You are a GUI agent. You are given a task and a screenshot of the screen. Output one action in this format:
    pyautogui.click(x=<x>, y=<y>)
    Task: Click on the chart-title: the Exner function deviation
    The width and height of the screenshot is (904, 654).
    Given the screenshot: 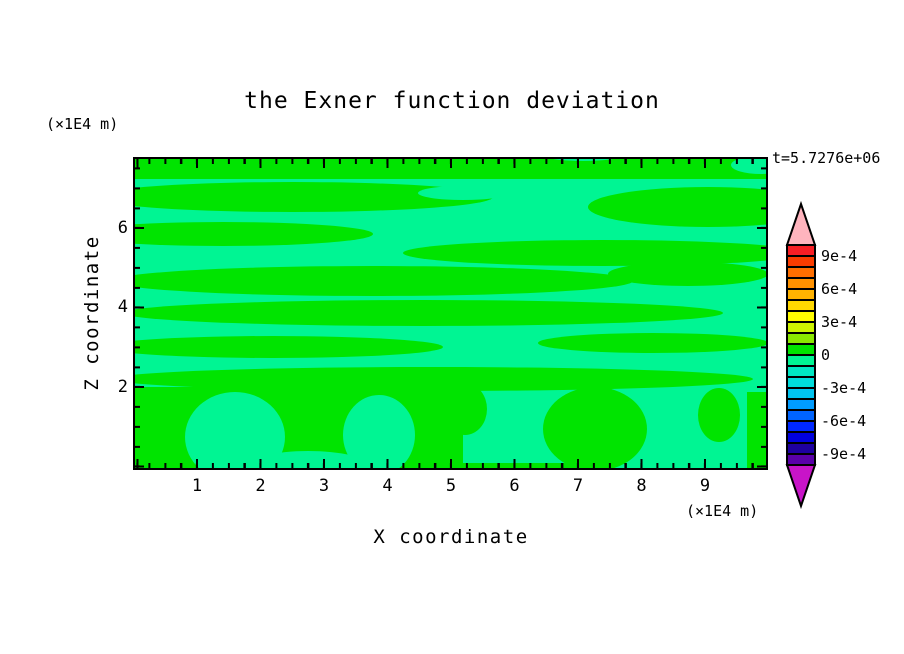 What is the action you would take?
    pyautogui.click(x=452, y=101)
    